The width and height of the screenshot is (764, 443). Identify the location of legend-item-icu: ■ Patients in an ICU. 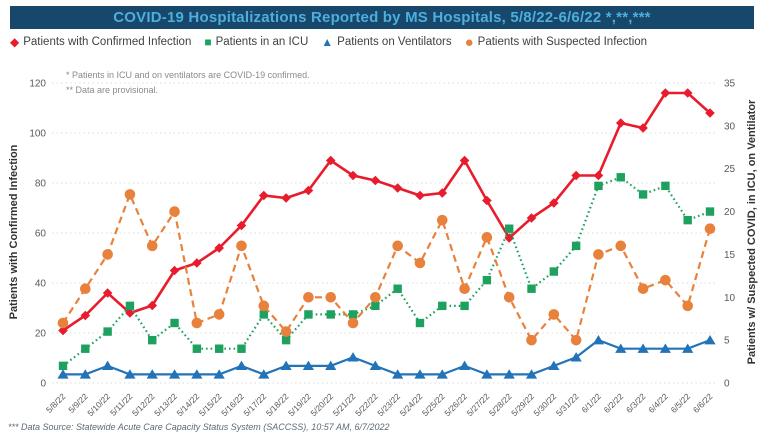
(256, 42).